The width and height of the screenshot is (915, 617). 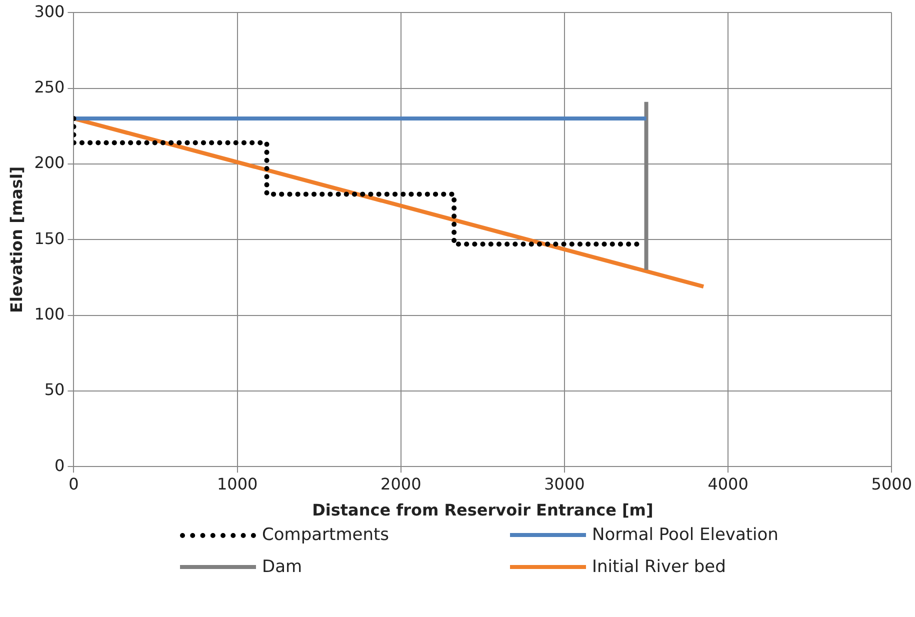 What do you see at coordinates (49, 314) in the screenshot?
I see `y-tick-label: 100` at bounding box center [49, 314].